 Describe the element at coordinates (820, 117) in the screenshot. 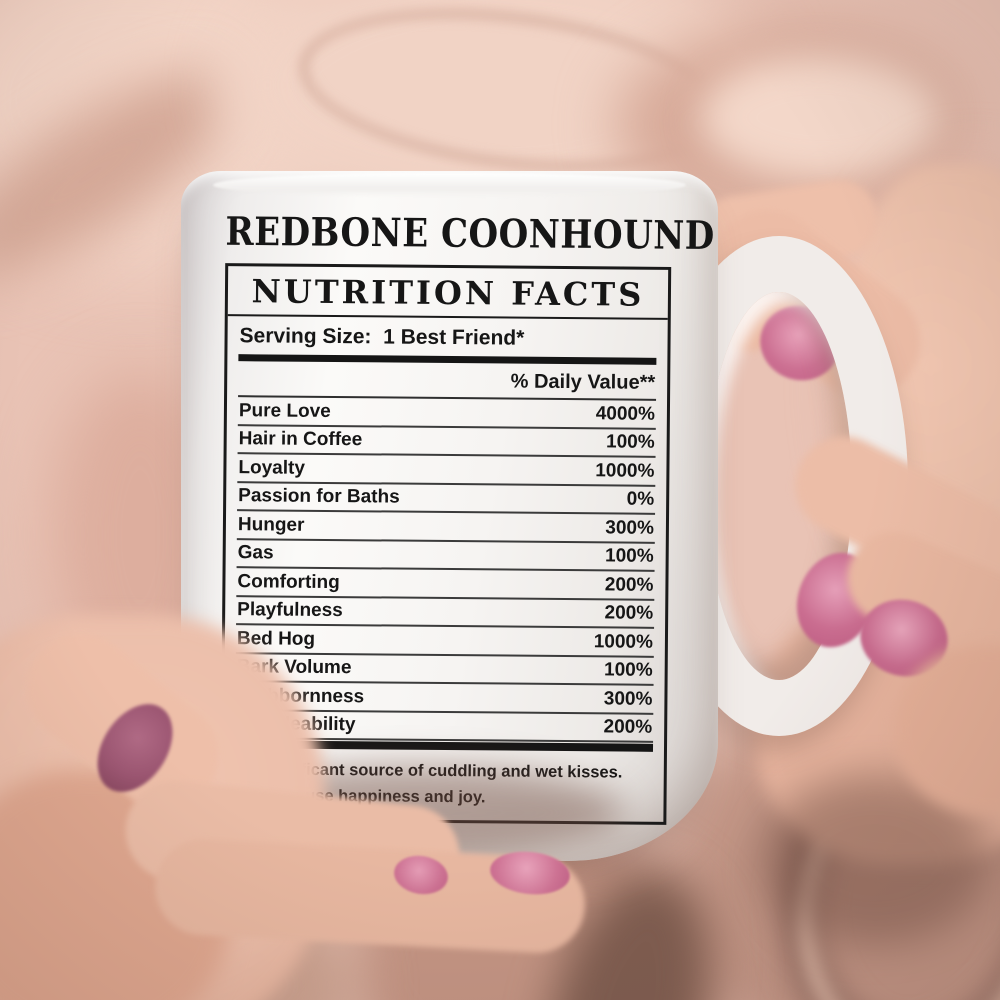

I see `fabric-fold-top-right-highlight` at that location.